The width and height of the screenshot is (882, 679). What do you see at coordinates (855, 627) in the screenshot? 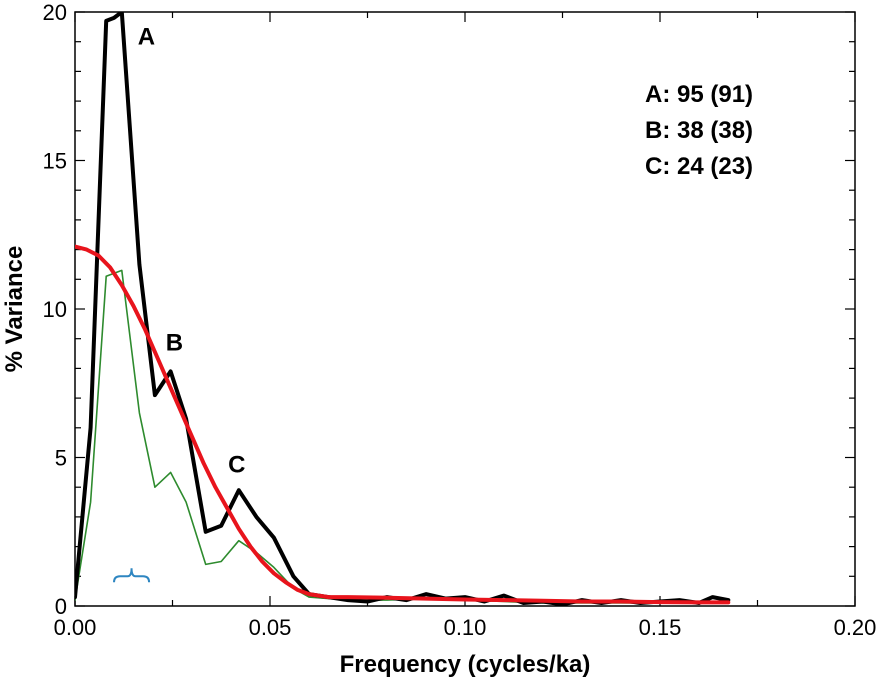
I see `x-tick-label: 0.20` at bounding box center [855, 627].